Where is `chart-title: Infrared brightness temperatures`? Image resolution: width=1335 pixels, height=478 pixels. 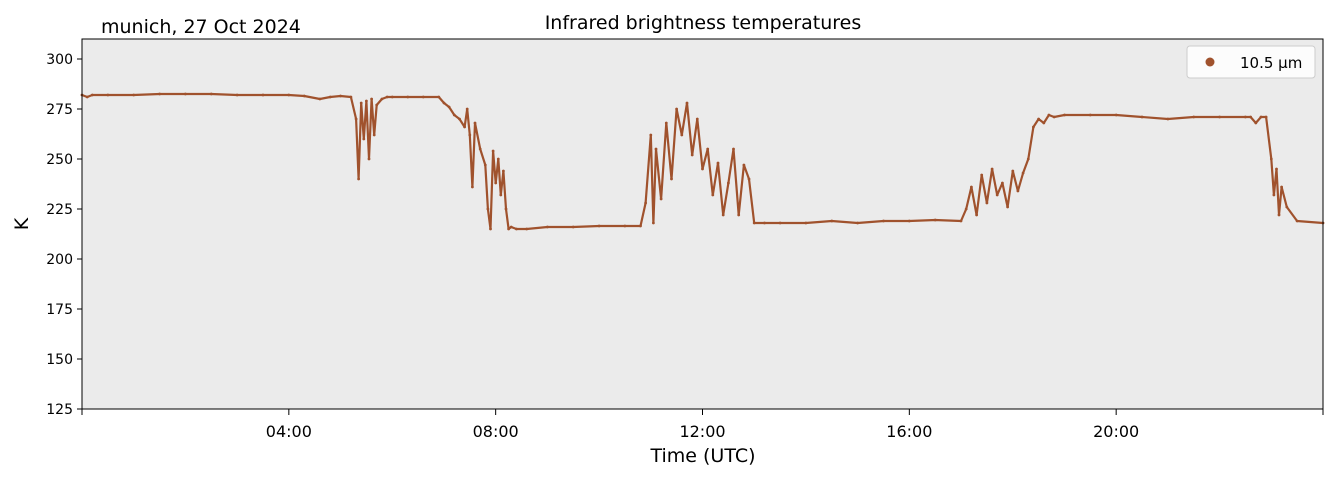 chart-title: Infrared brightness temperatures is located at coordinates (703, 23).